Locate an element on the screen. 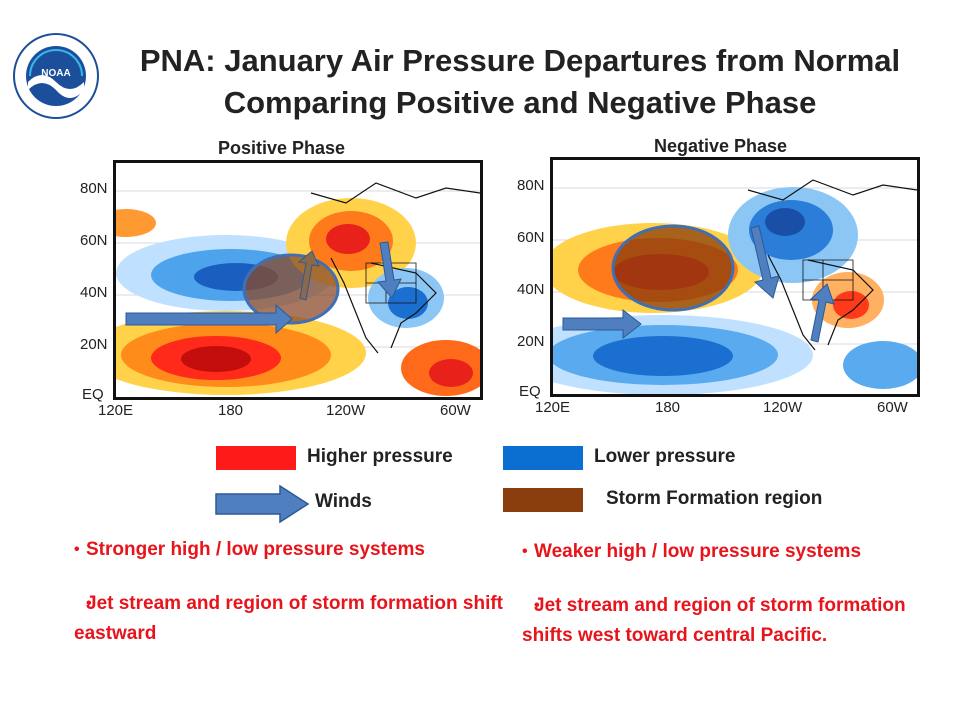 This screenshot has height=720, width=960. lower-pressure-swatch is located at coordinates (543, 458).